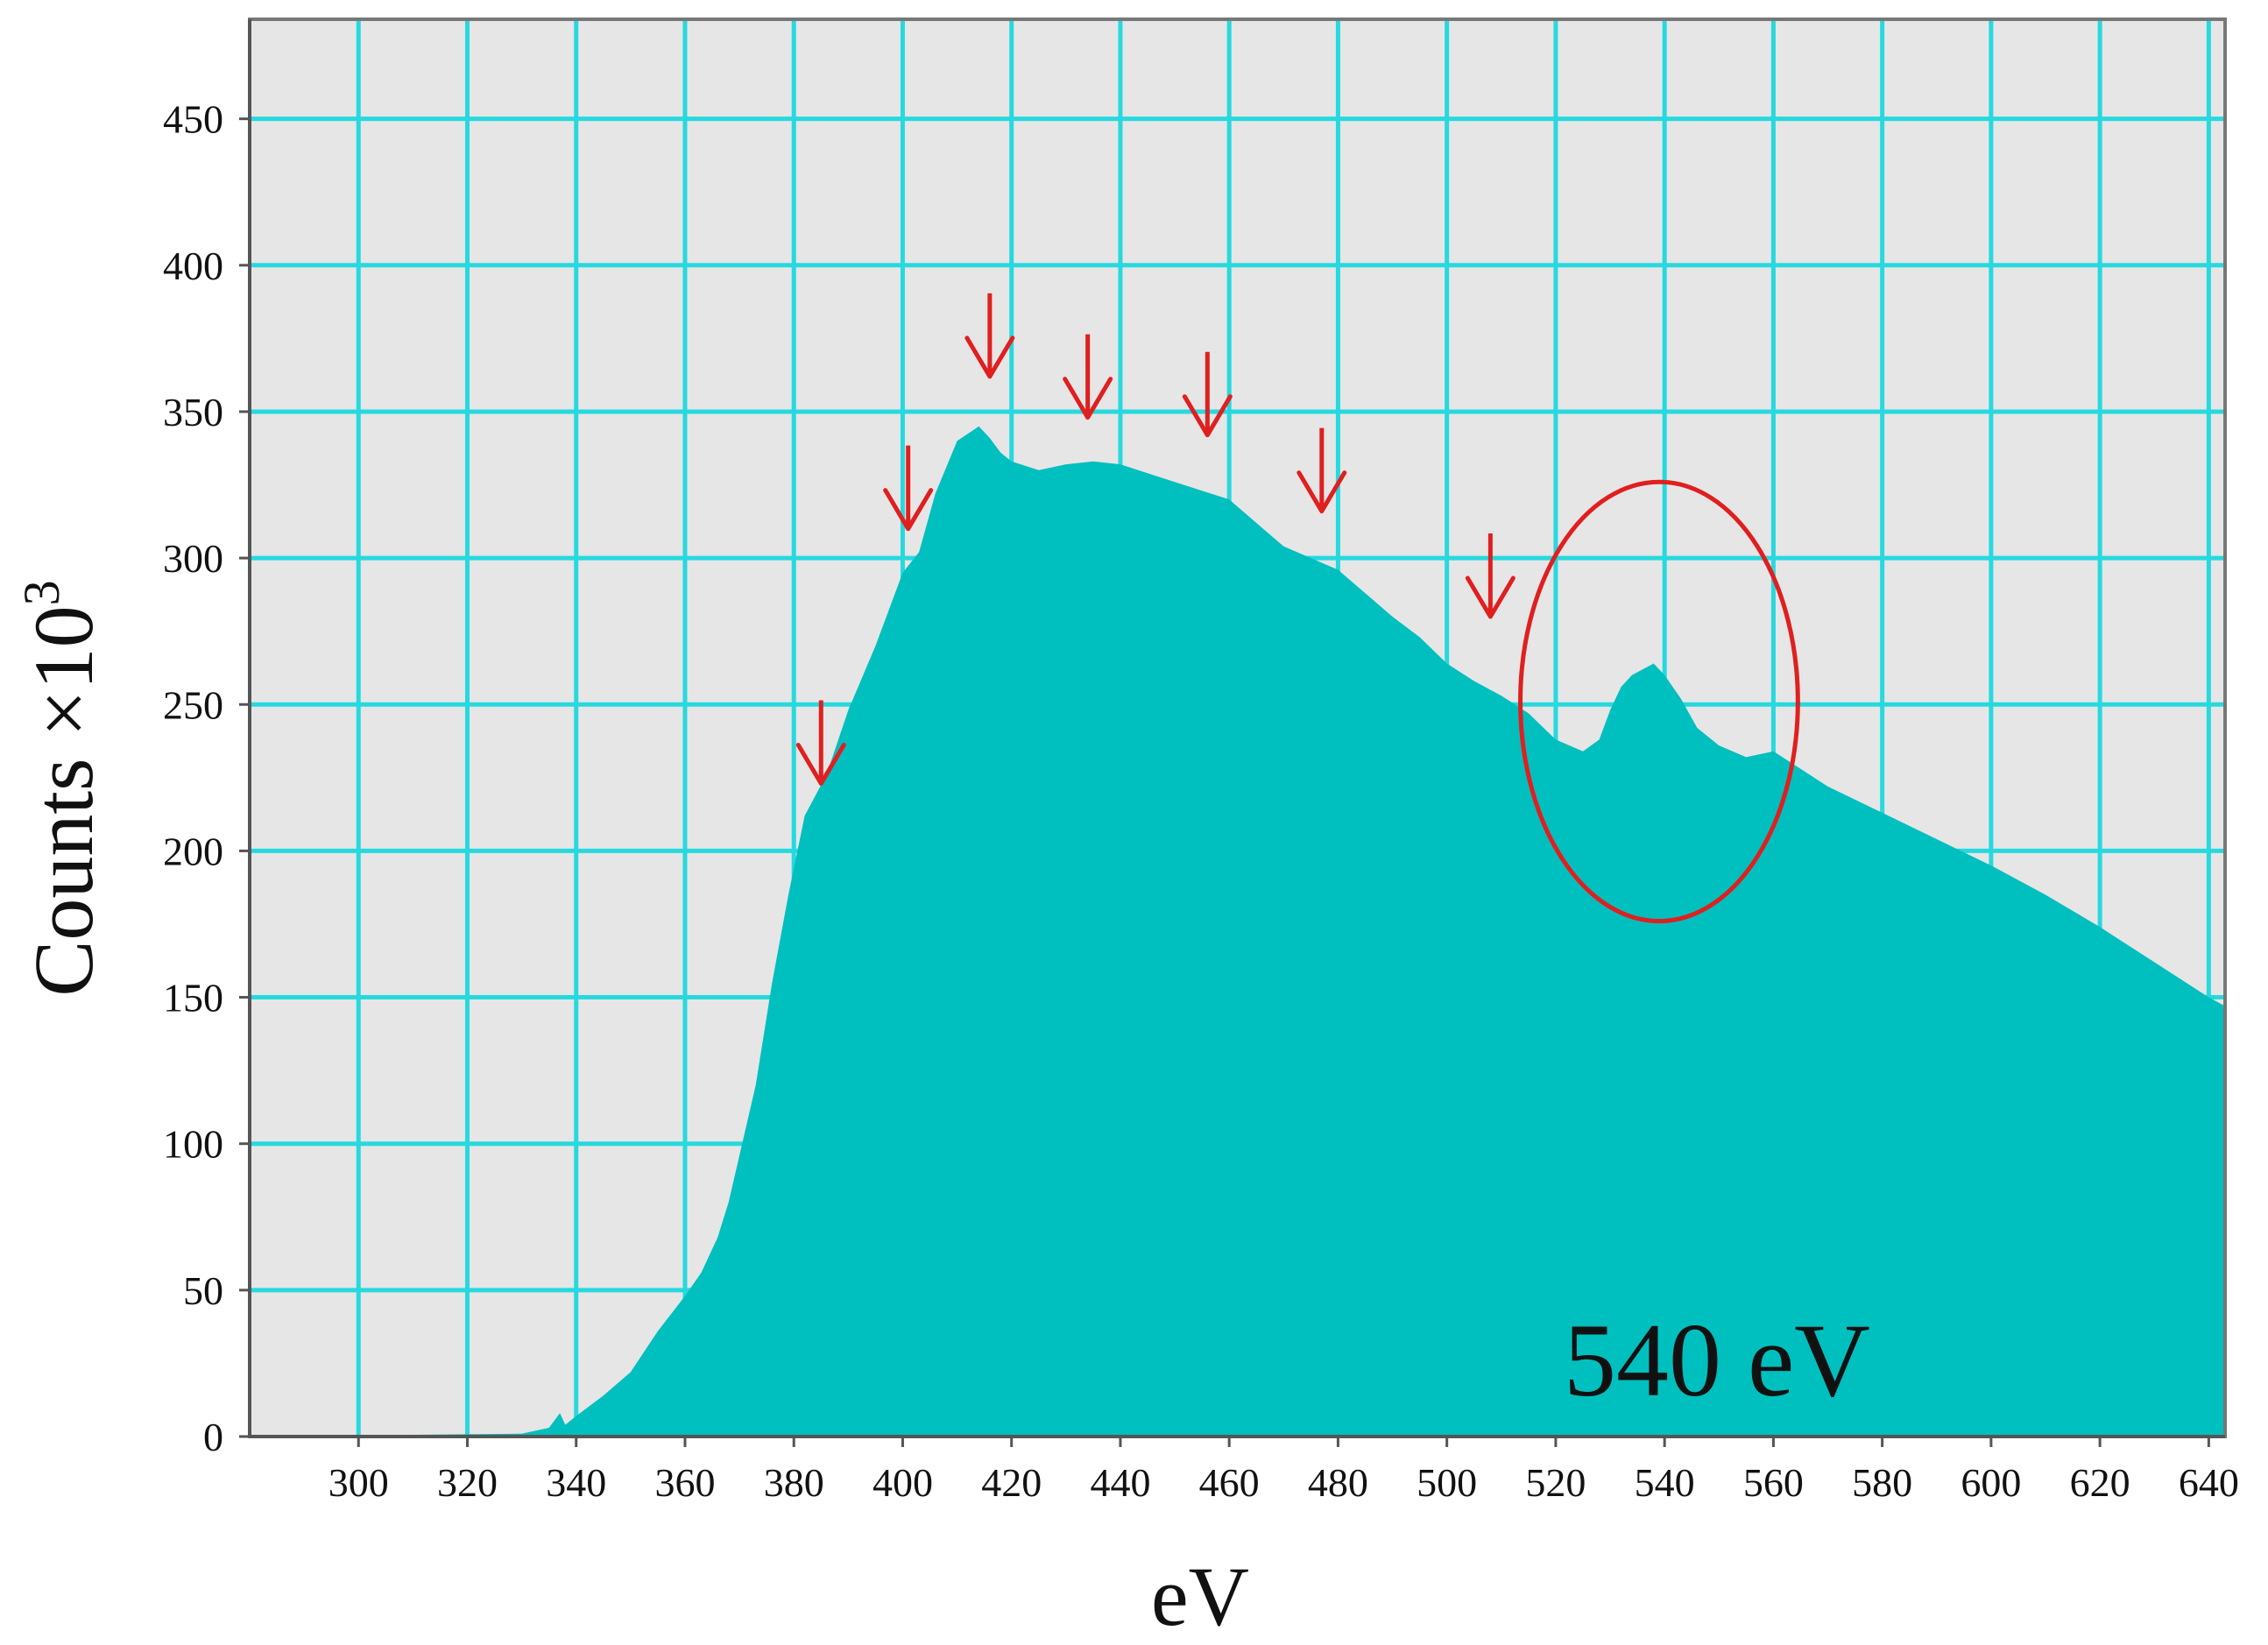 This screenshot has height=1645, width=2268. Describe the element at coordinates (193, 998) in the screenshot. I see `y-tick-label-150: 150` at that location.